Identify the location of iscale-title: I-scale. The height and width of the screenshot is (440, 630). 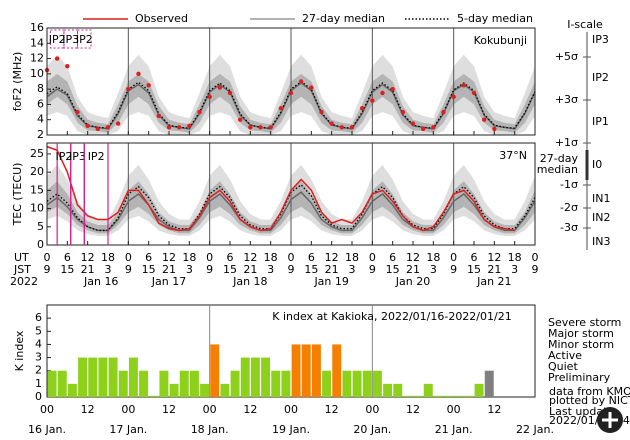
(585, 24).